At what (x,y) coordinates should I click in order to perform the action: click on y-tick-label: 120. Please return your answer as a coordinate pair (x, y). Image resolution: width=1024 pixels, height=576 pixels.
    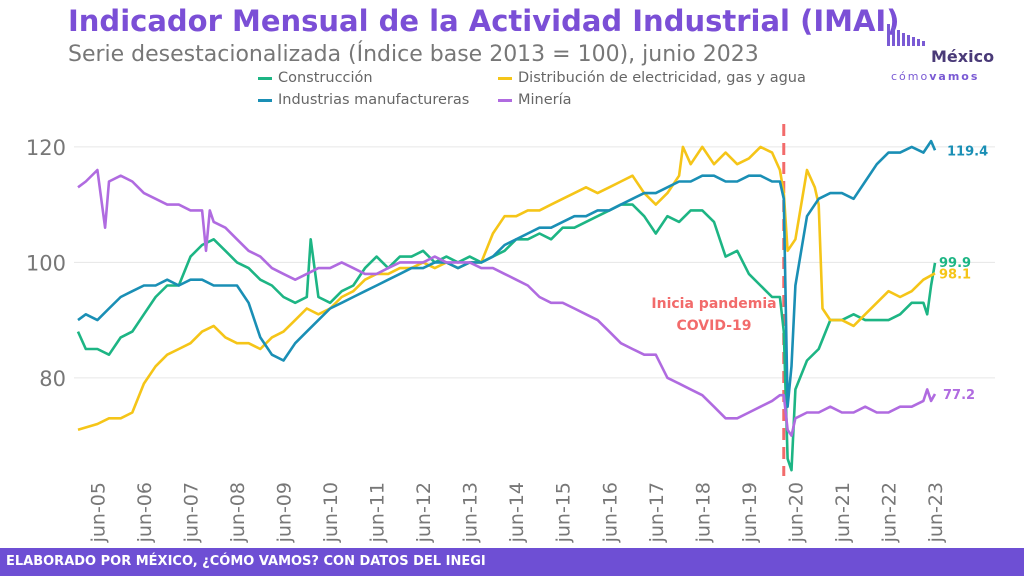
    Looking at the image, I should click on (46, 148).